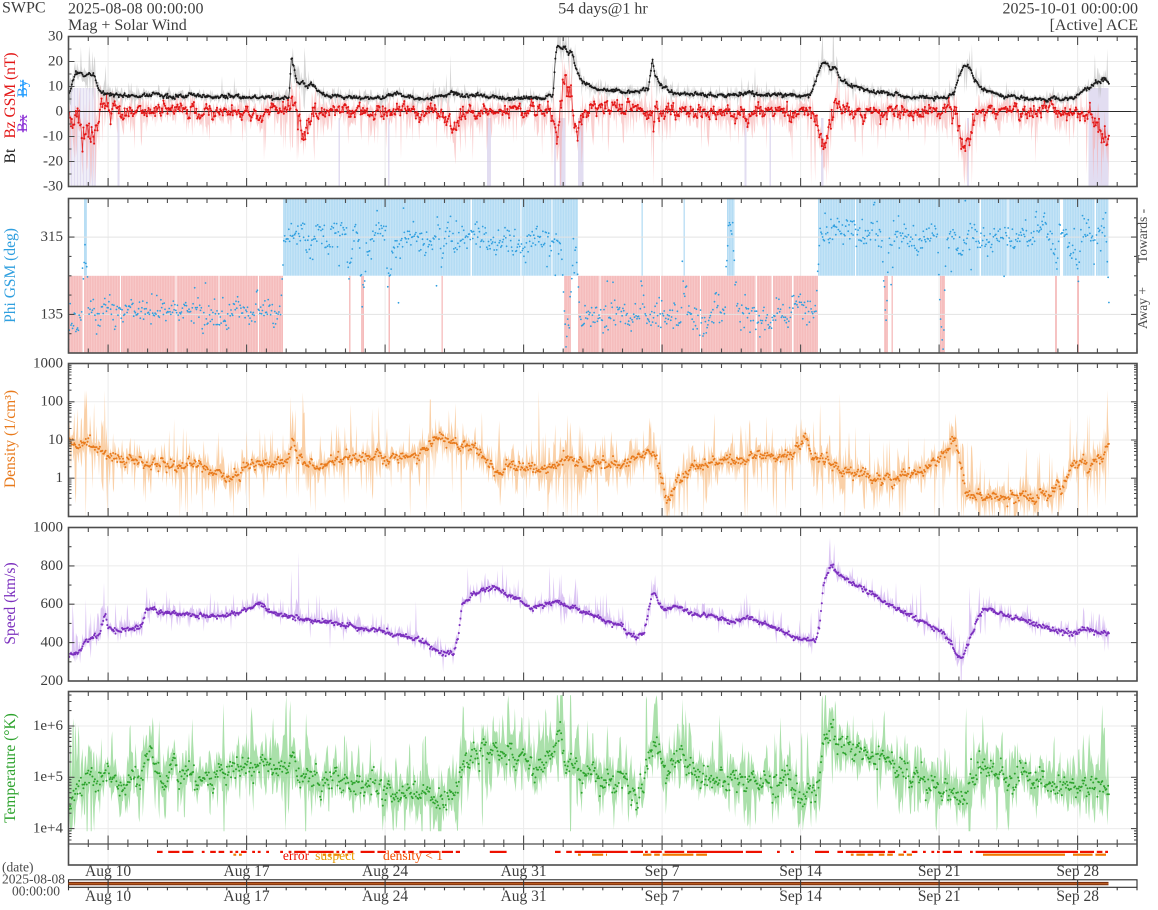  What do you see at coordinates (52, 402) in the screenshot?
I see `svg-text: 100` at bounding box center [52, 402].